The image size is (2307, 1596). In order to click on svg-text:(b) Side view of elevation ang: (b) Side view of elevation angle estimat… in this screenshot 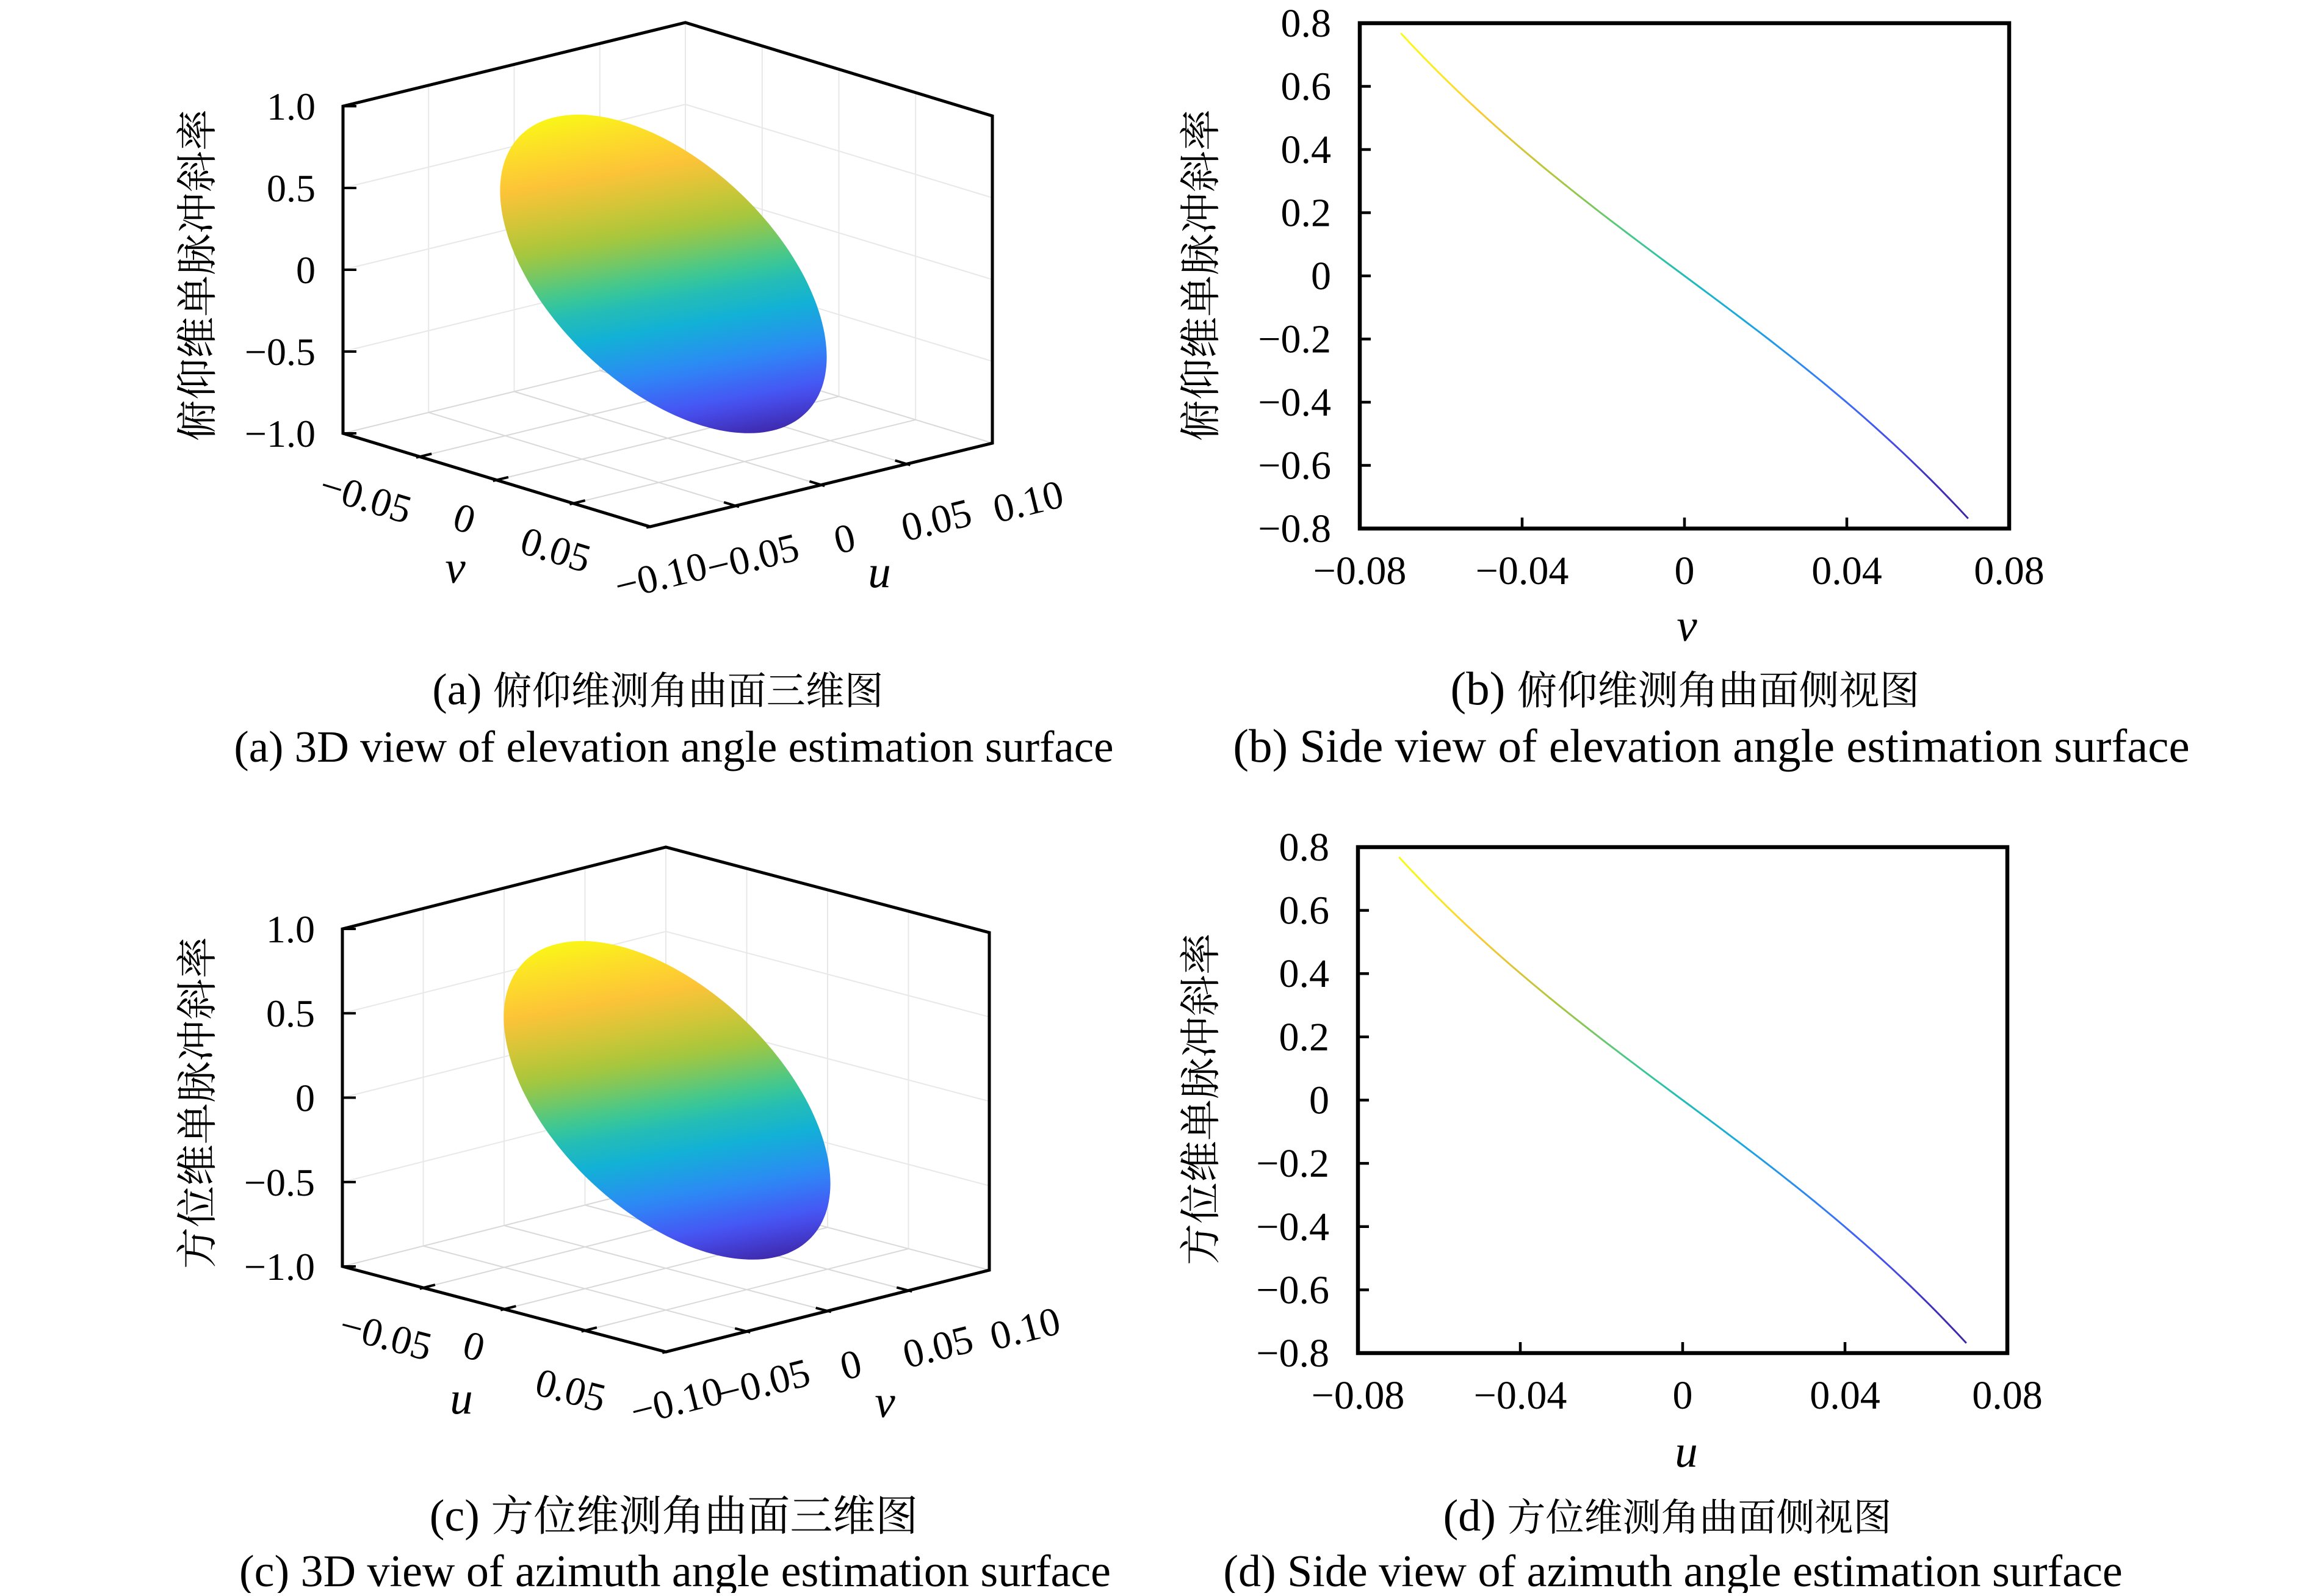, I will do `click(1711, 746)`.